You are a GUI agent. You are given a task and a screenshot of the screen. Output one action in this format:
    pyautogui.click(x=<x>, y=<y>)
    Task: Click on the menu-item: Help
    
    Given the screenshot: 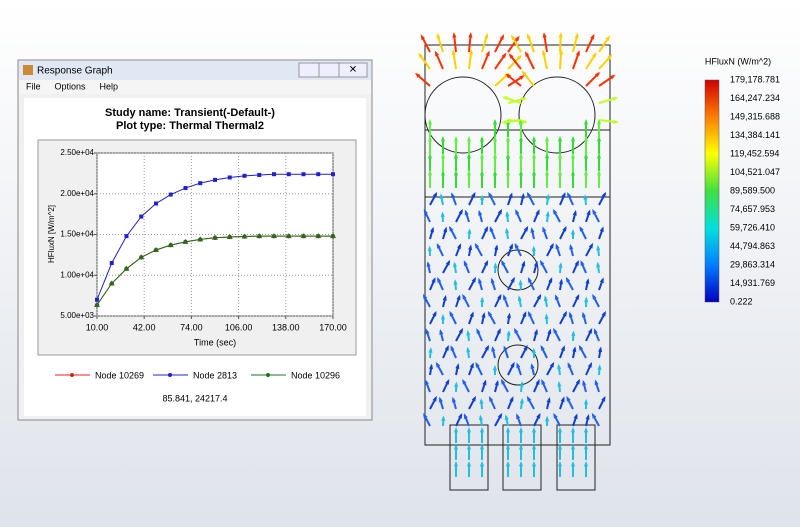 What is the action you would take?
    pyautogui.click(x=109, y=86)
    